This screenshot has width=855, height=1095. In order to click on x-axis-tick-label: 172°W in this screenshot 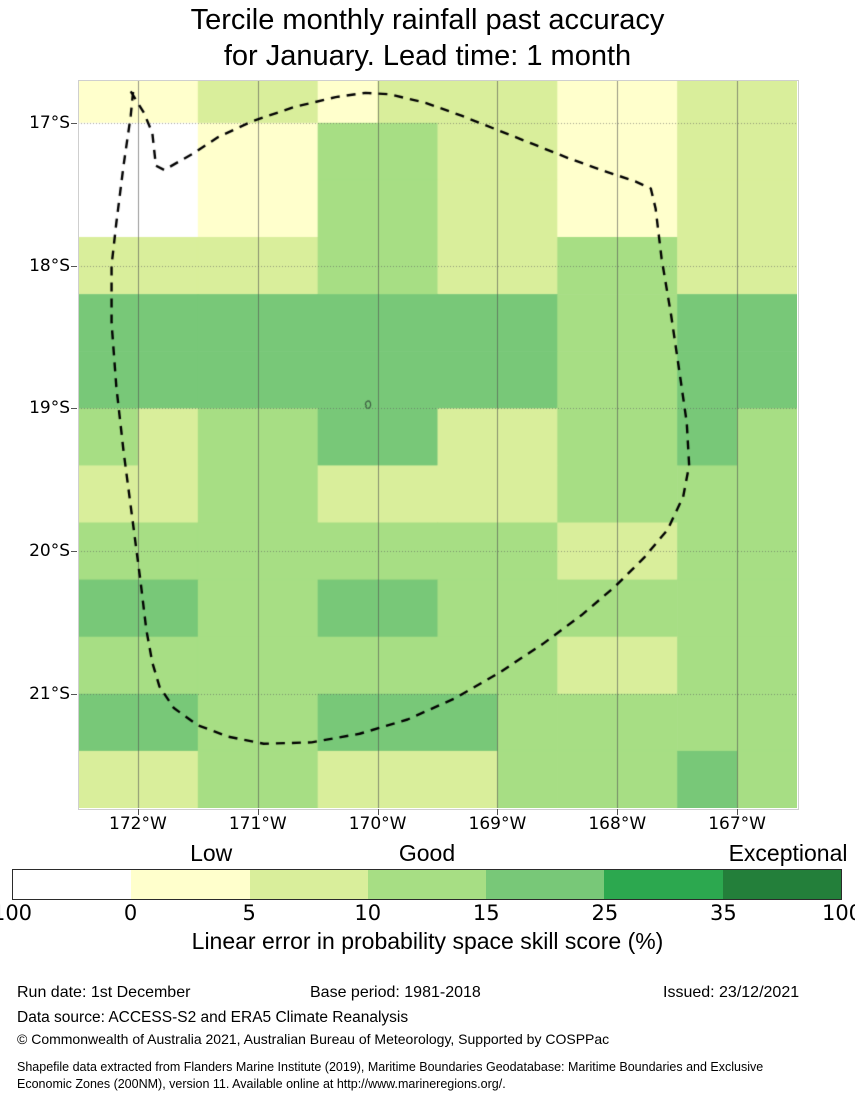, I will do `click(138, 824)`.